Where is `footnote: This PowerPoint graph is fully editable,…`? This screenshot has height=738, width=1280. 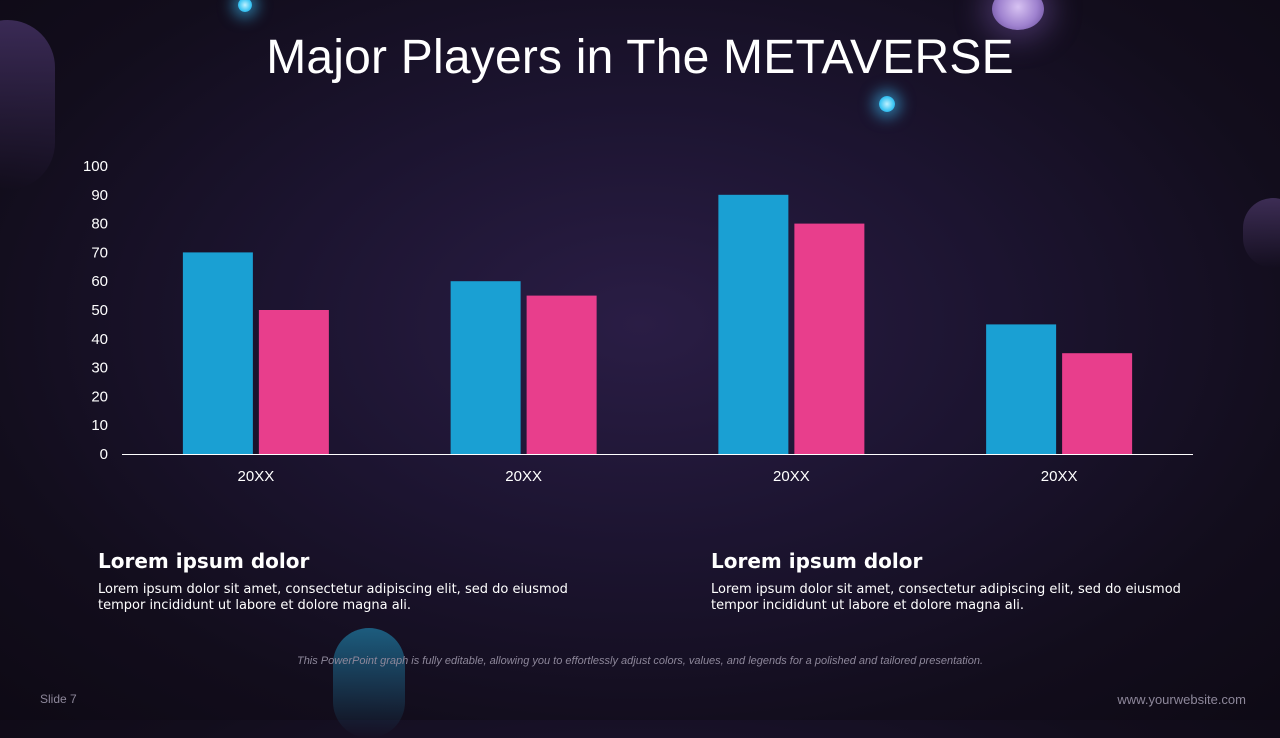 footnote: This PowerPoint graph is fully editable,… is located at coordinates (640, 661).